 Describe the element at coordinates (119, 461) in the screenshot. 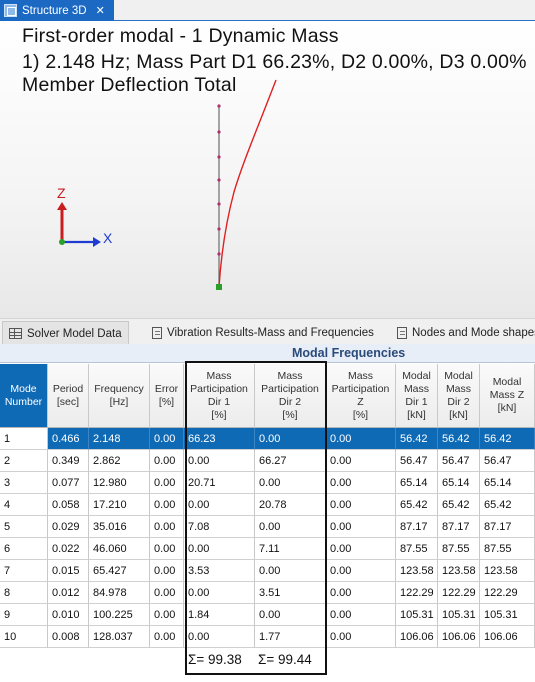

I see `table-cell: 2.862` at that location.